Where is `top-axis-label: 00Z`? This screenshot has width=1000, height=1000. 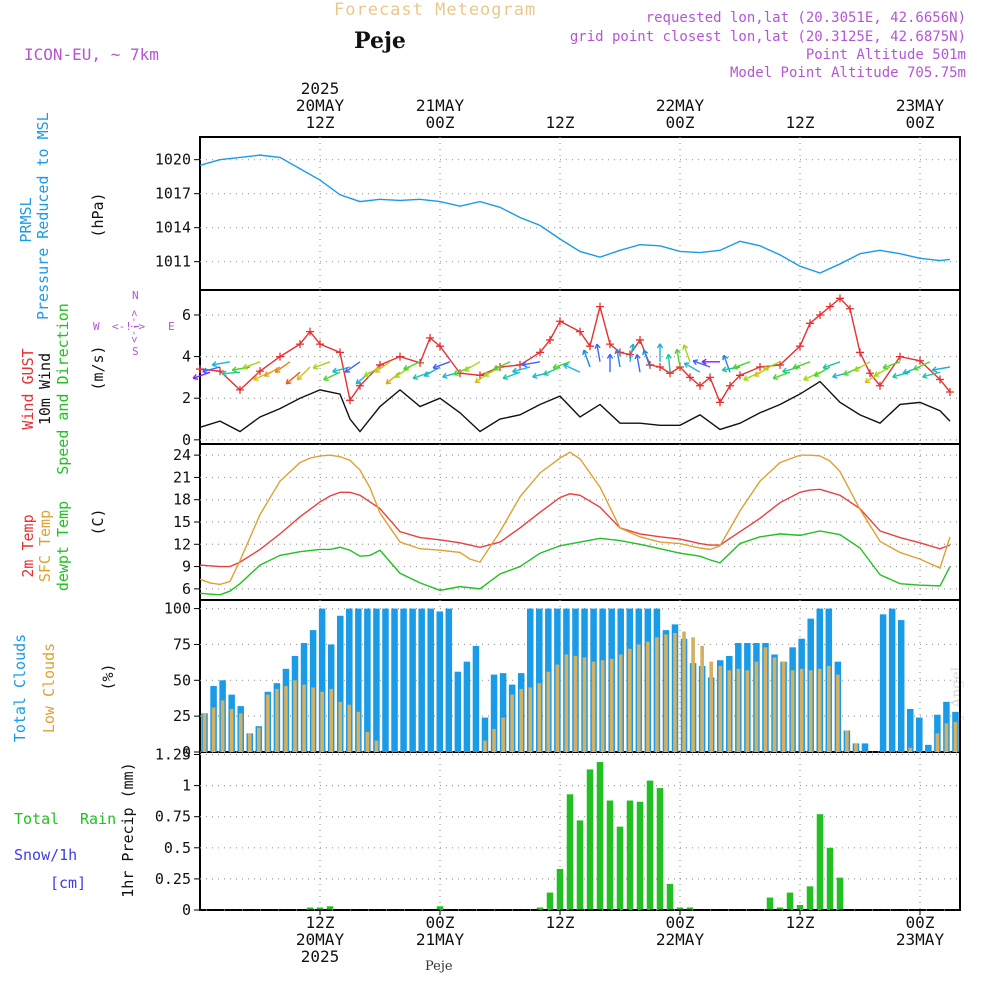 top-axis-label: 00Z is located at coordinates (680, 122).